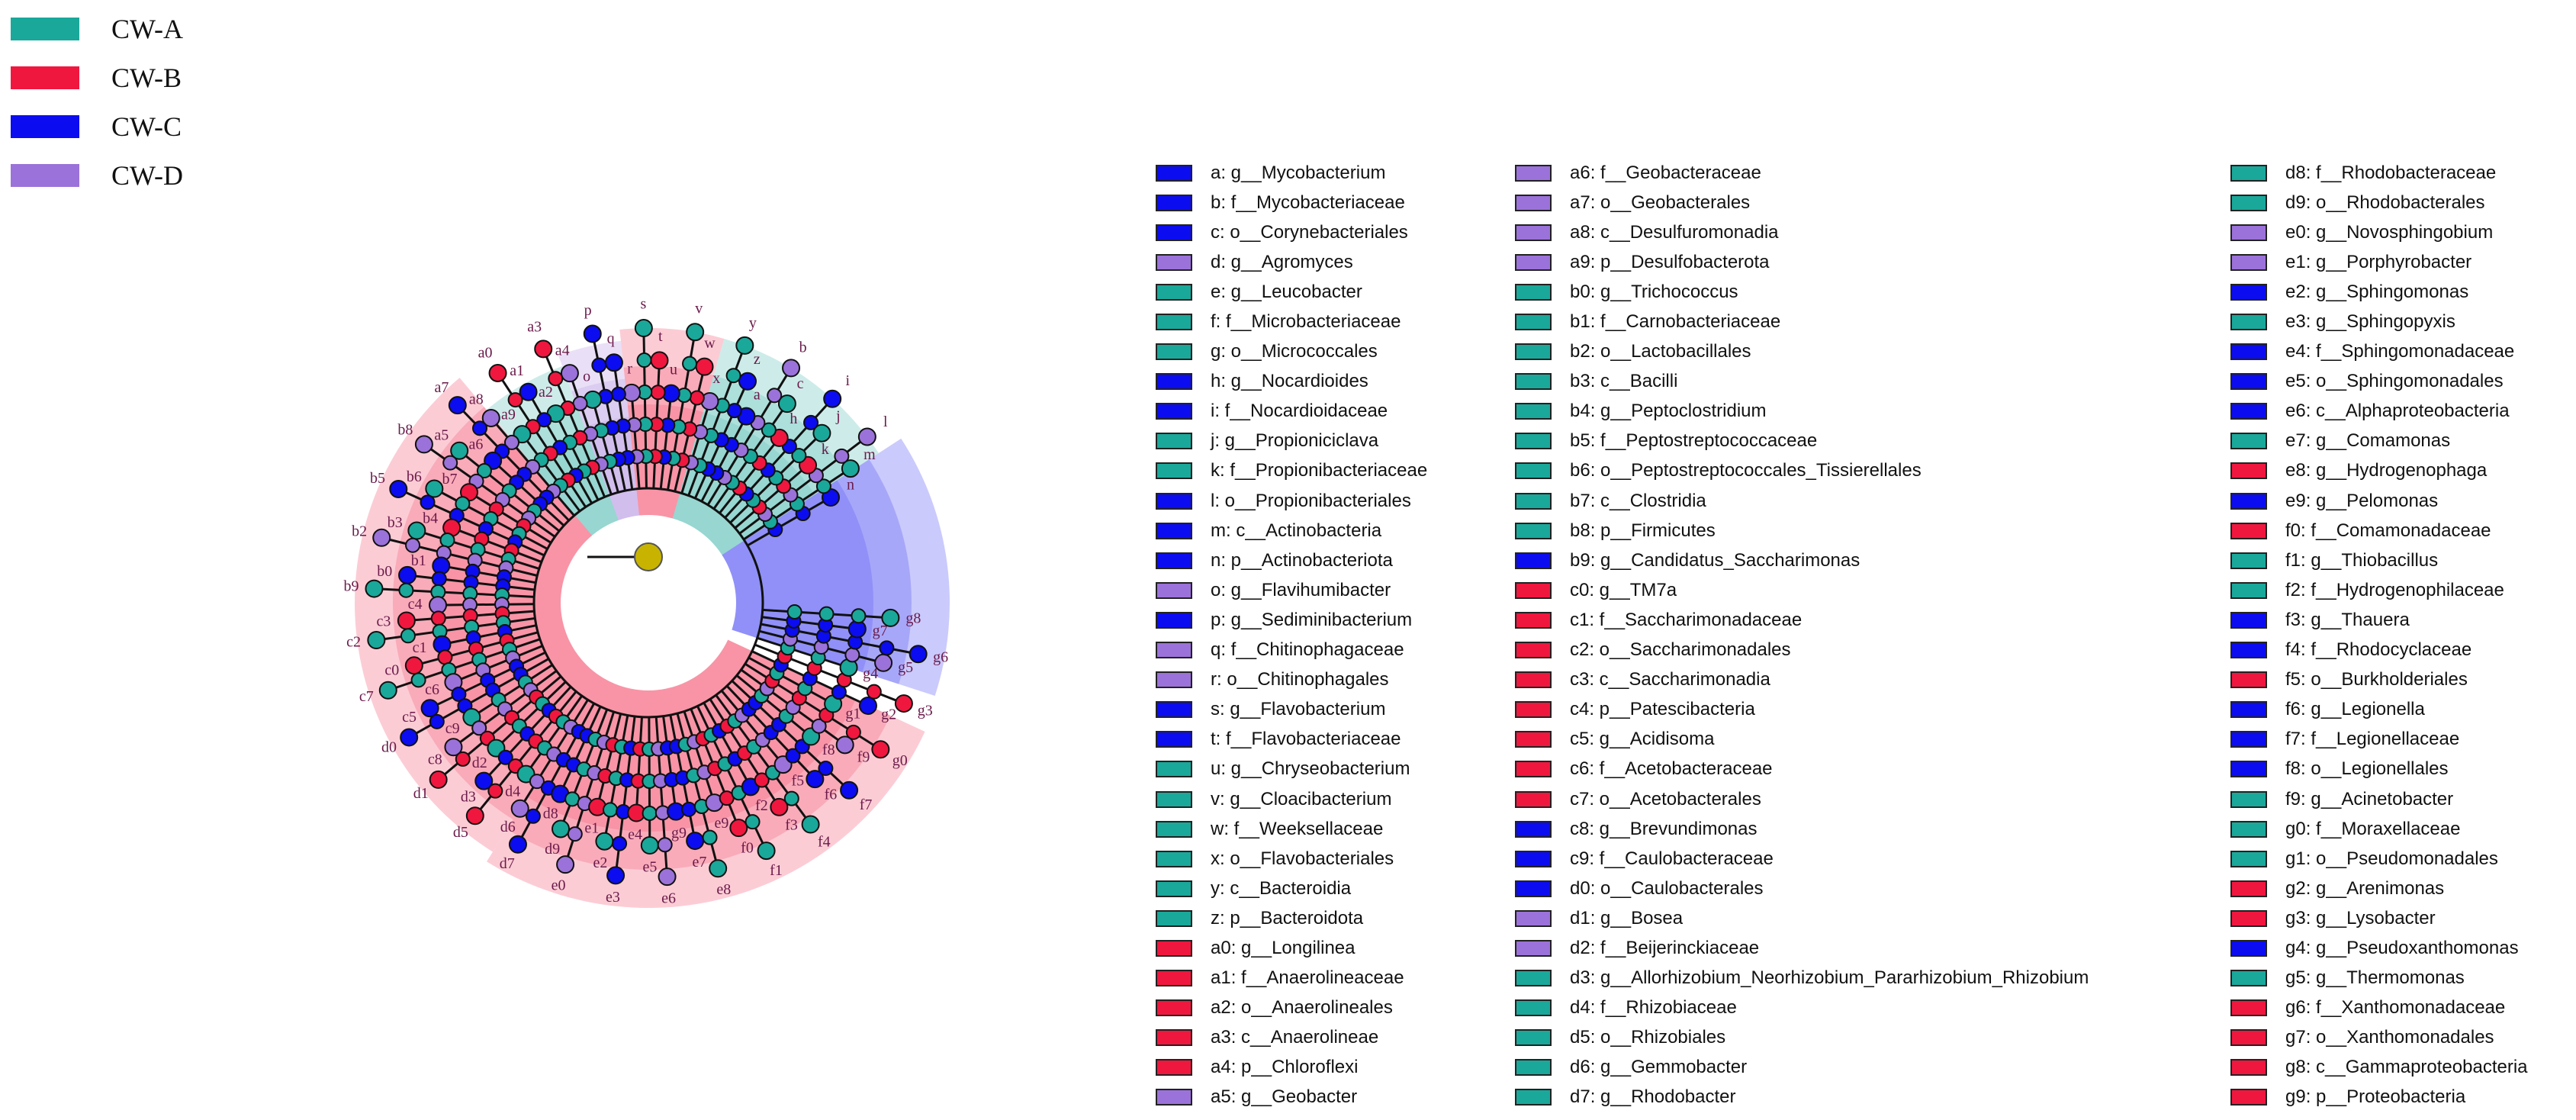 The width and height of the screenshot is (2576, 1120). I want to click on group-label: CW-C, so click(146, 126).